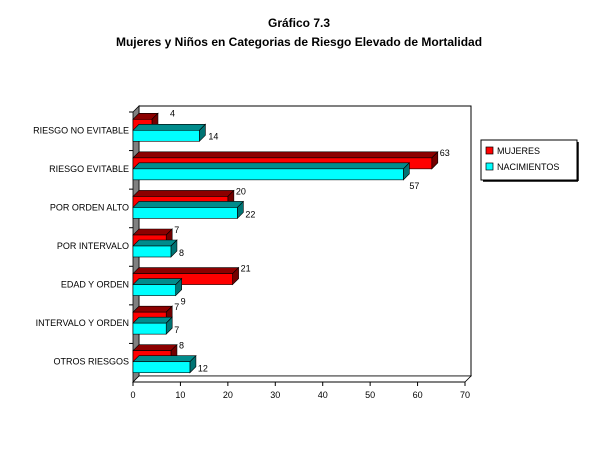  Describe the element at coordinates (302, 379) in the screenshot. I see `plot-floor` at that location.